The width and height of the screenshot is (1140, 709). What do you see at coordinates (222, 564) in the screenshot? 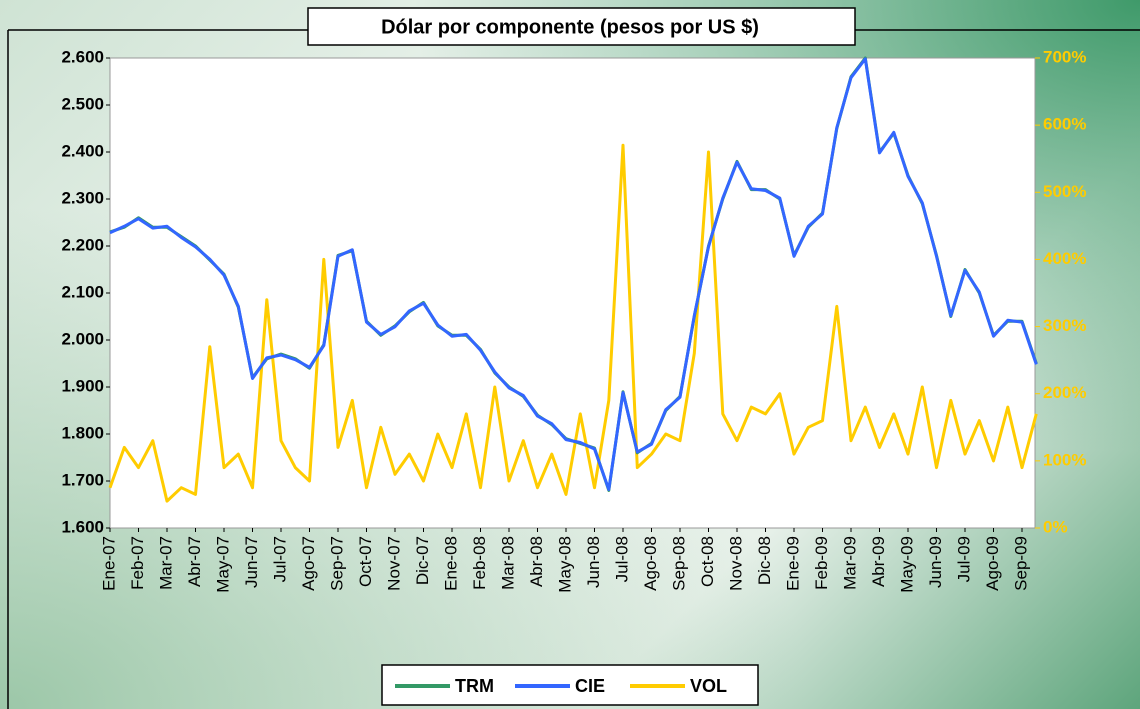
I see `x-tick-label: May-07` at bounding box center [222, 564].